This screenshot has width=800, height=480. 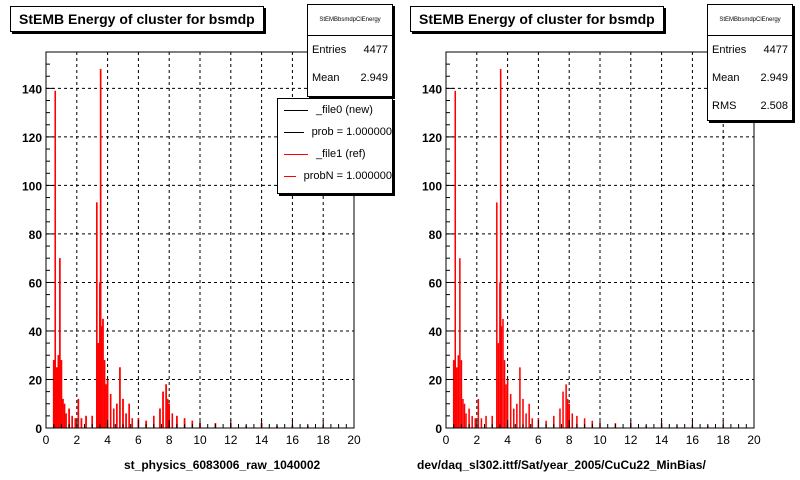 What do you see at coordinates (750, 50) in the screenshot?
I see `right-stats-row-entries: Entries 4477` at bounding box center [750, 50].